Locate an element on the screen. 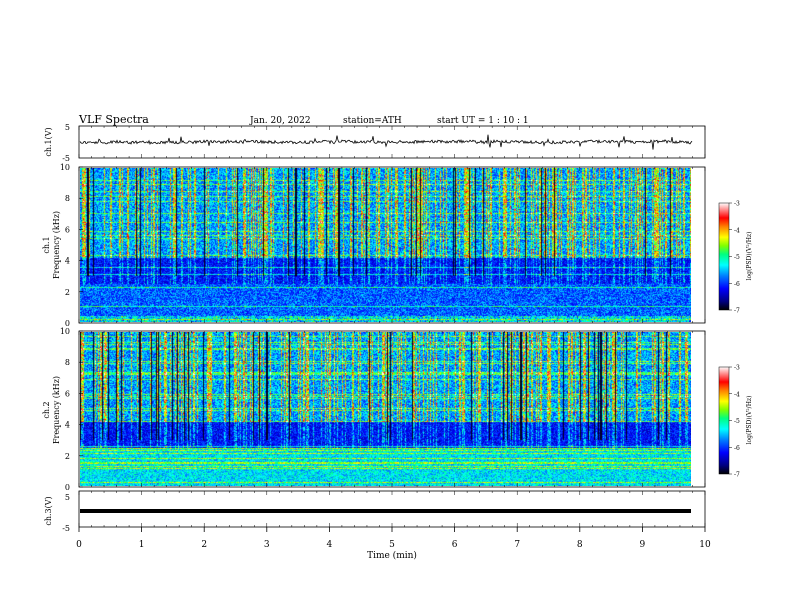  ch3-waveform-panel: 5 -5 ch.3(V) is located at coordinates (375, 511).